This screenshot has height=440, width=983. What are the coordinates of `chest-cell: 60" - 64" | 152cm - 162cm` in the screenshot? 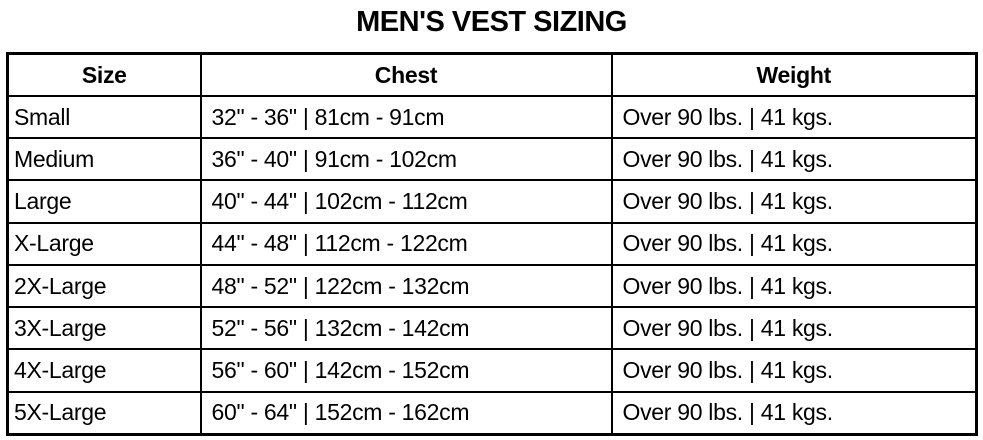 It's located at (406, 413).